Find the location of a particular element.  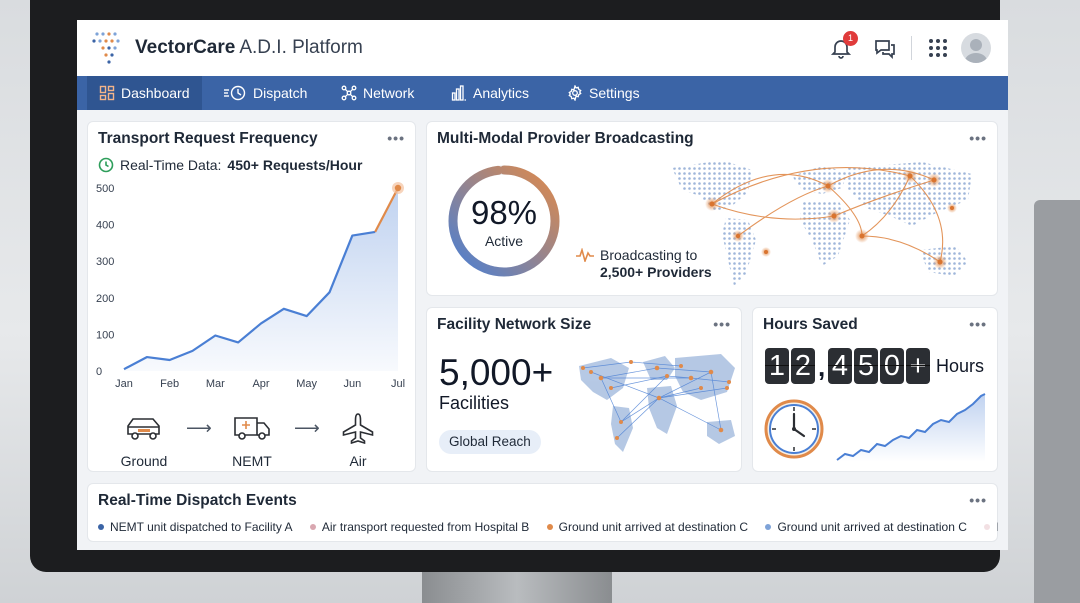

y-tick-label: 300 is located at coordinates (105, 262).